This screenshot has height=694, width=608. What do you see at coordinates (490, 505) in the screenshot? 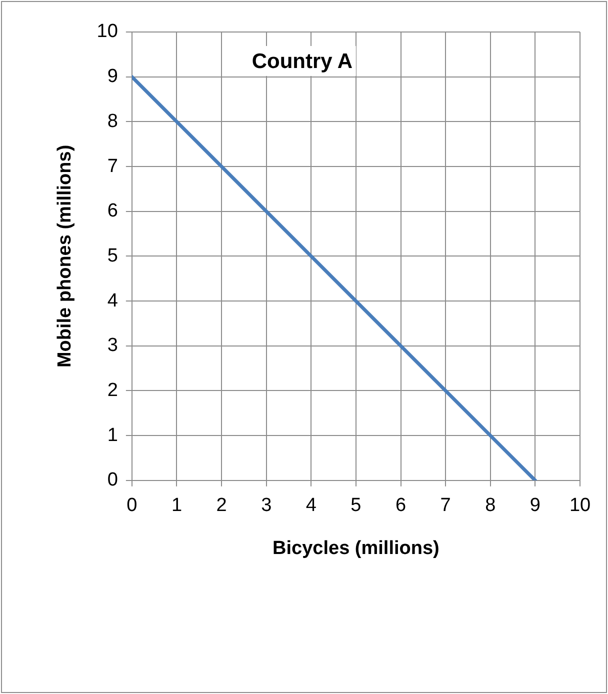
I see `x-tick-label: 8` at bounding box center [490, 505].